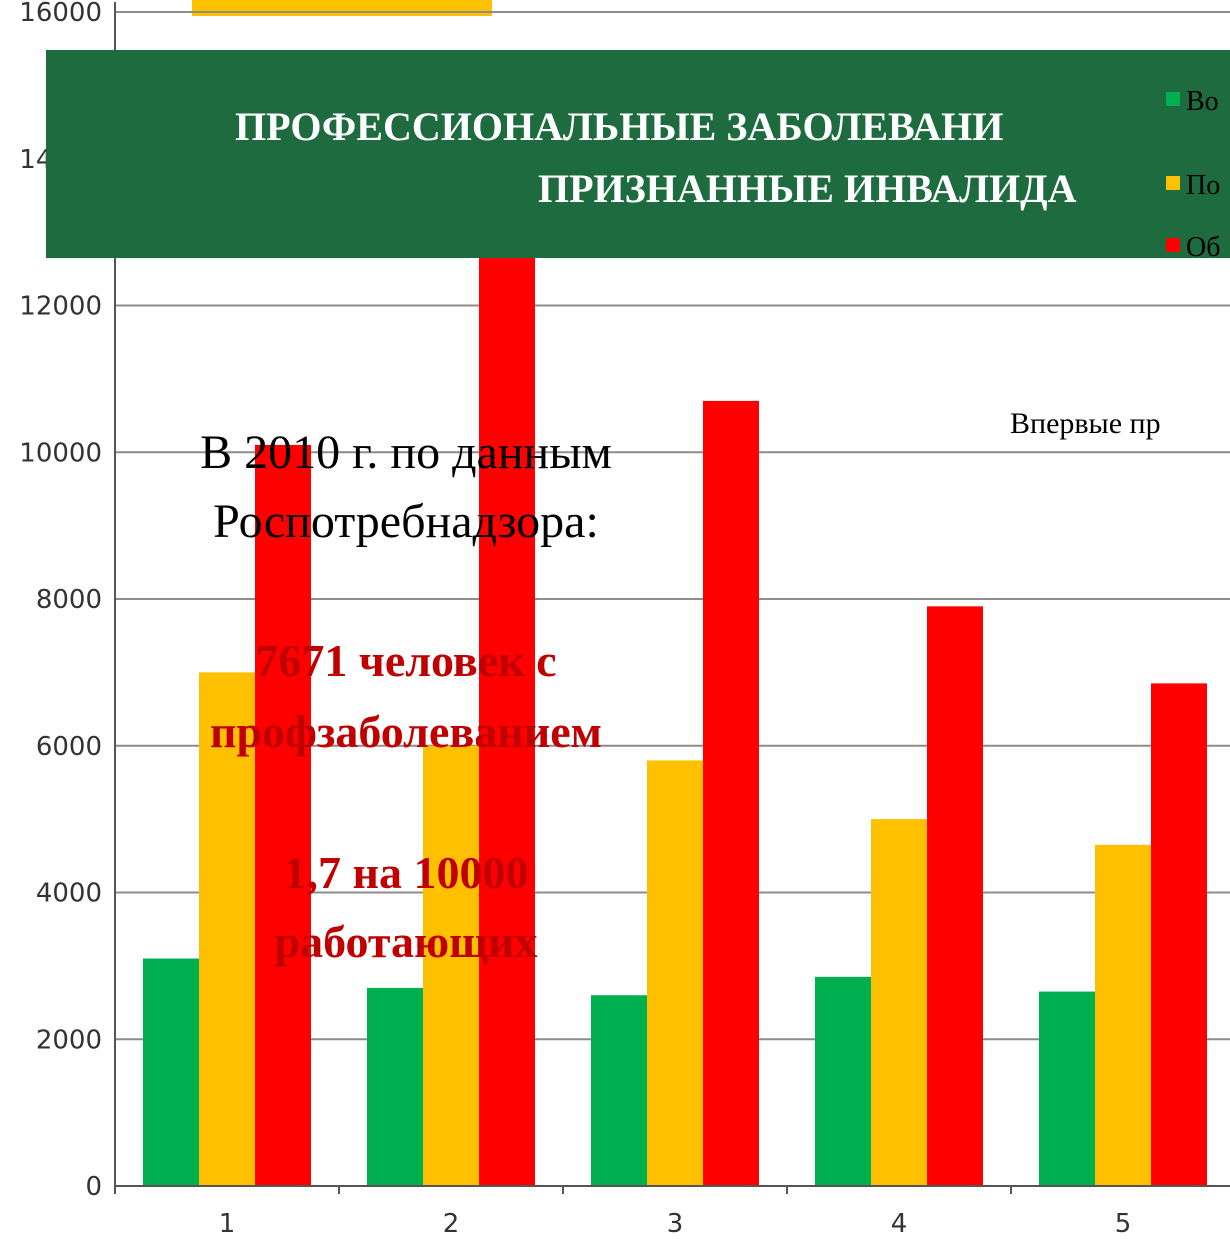  I want to click on source-text: Роспотребнадзора:, so click(406, 521).